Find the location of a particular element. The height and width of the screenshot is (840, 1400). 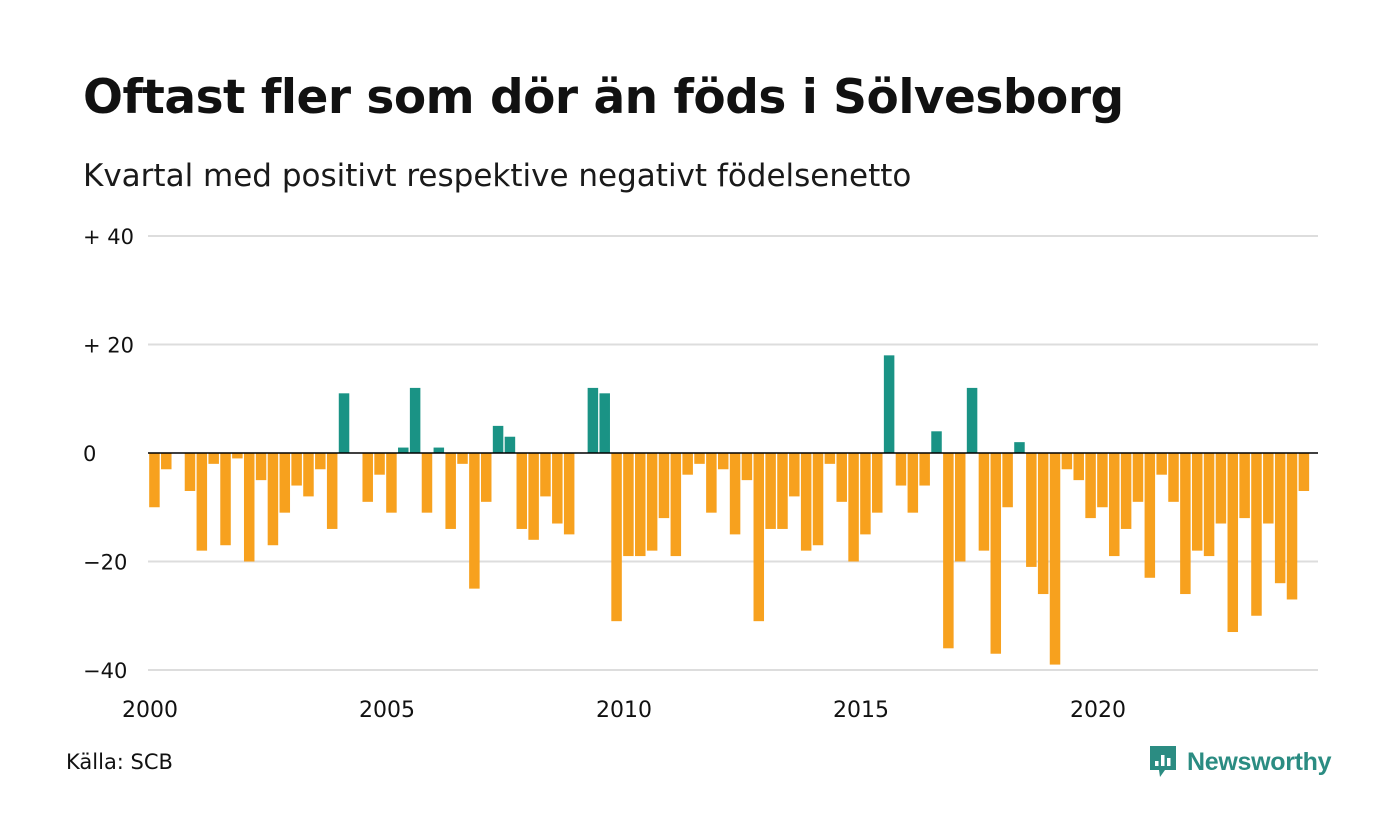

y-axis-ticks: + 40 + 20 0 −20 −40 is located at coordinates (108, 454).